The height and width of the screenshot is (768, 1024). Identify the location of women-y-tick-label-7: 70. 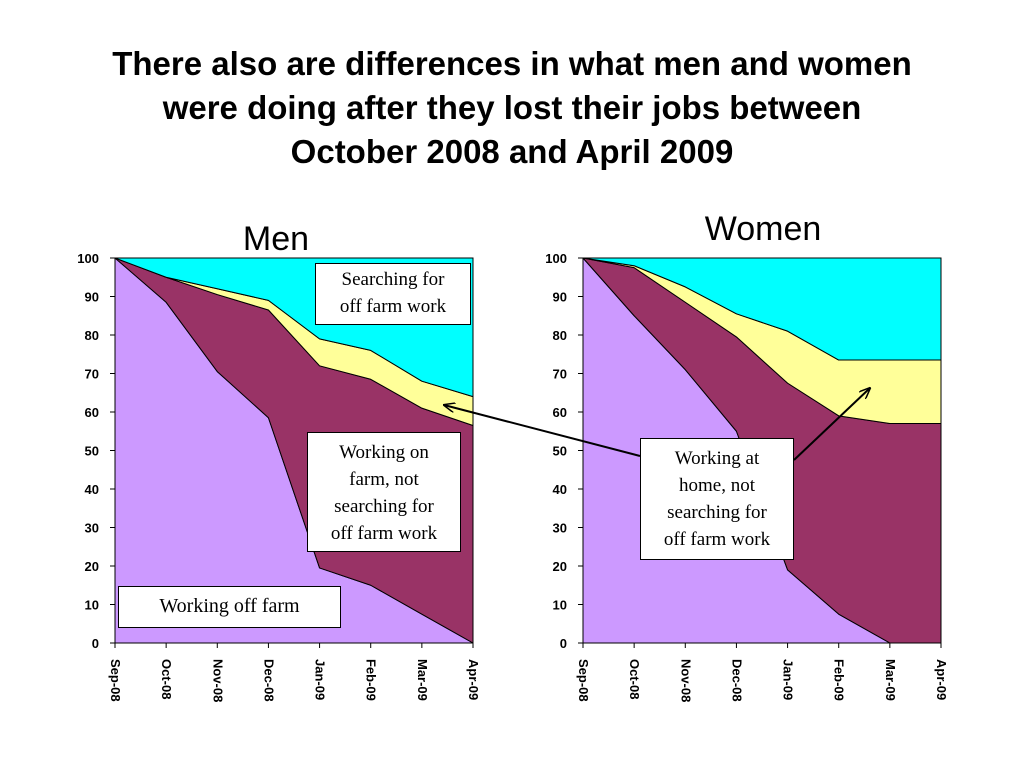
(560, 374).